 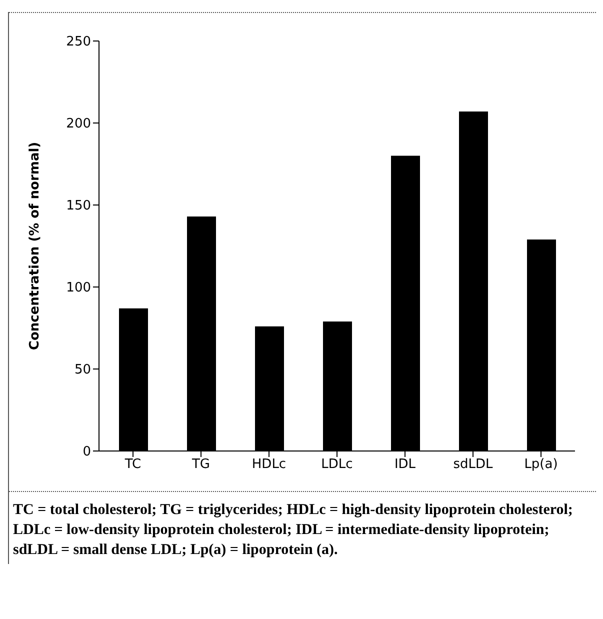 What do you see at coordinates (78, 206) in the screenshot?
I see `y-tick-label: 150` at bounding box center [78, 206].